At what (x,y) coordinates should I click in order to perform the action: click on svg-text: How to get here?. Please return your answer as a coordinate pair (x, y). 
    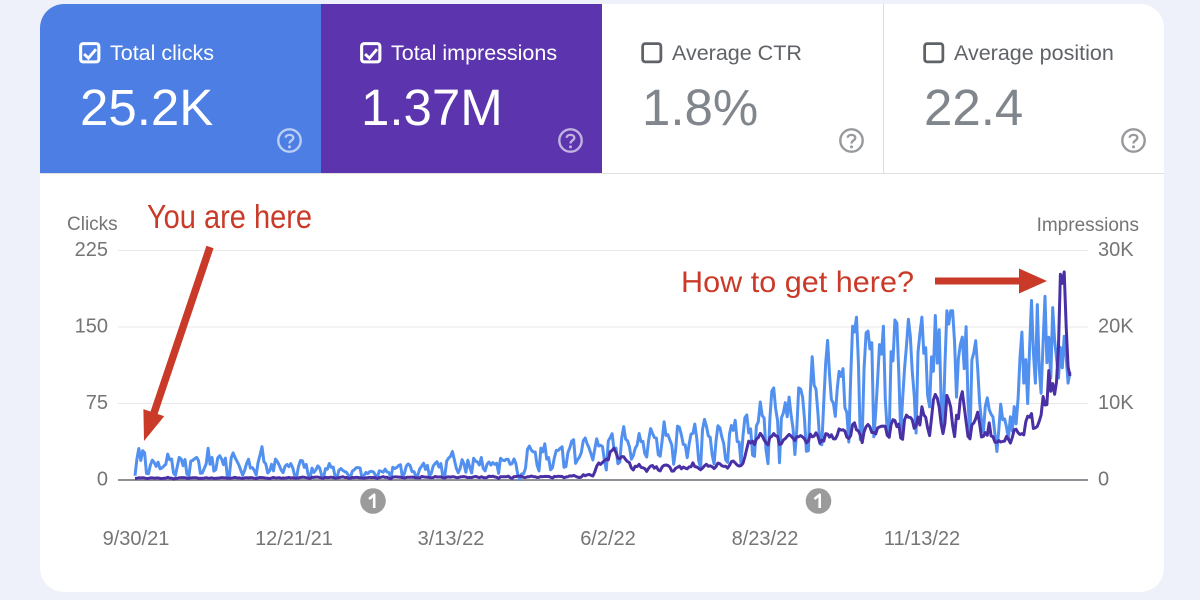
    Looking at the image, I should click on (797, 282).